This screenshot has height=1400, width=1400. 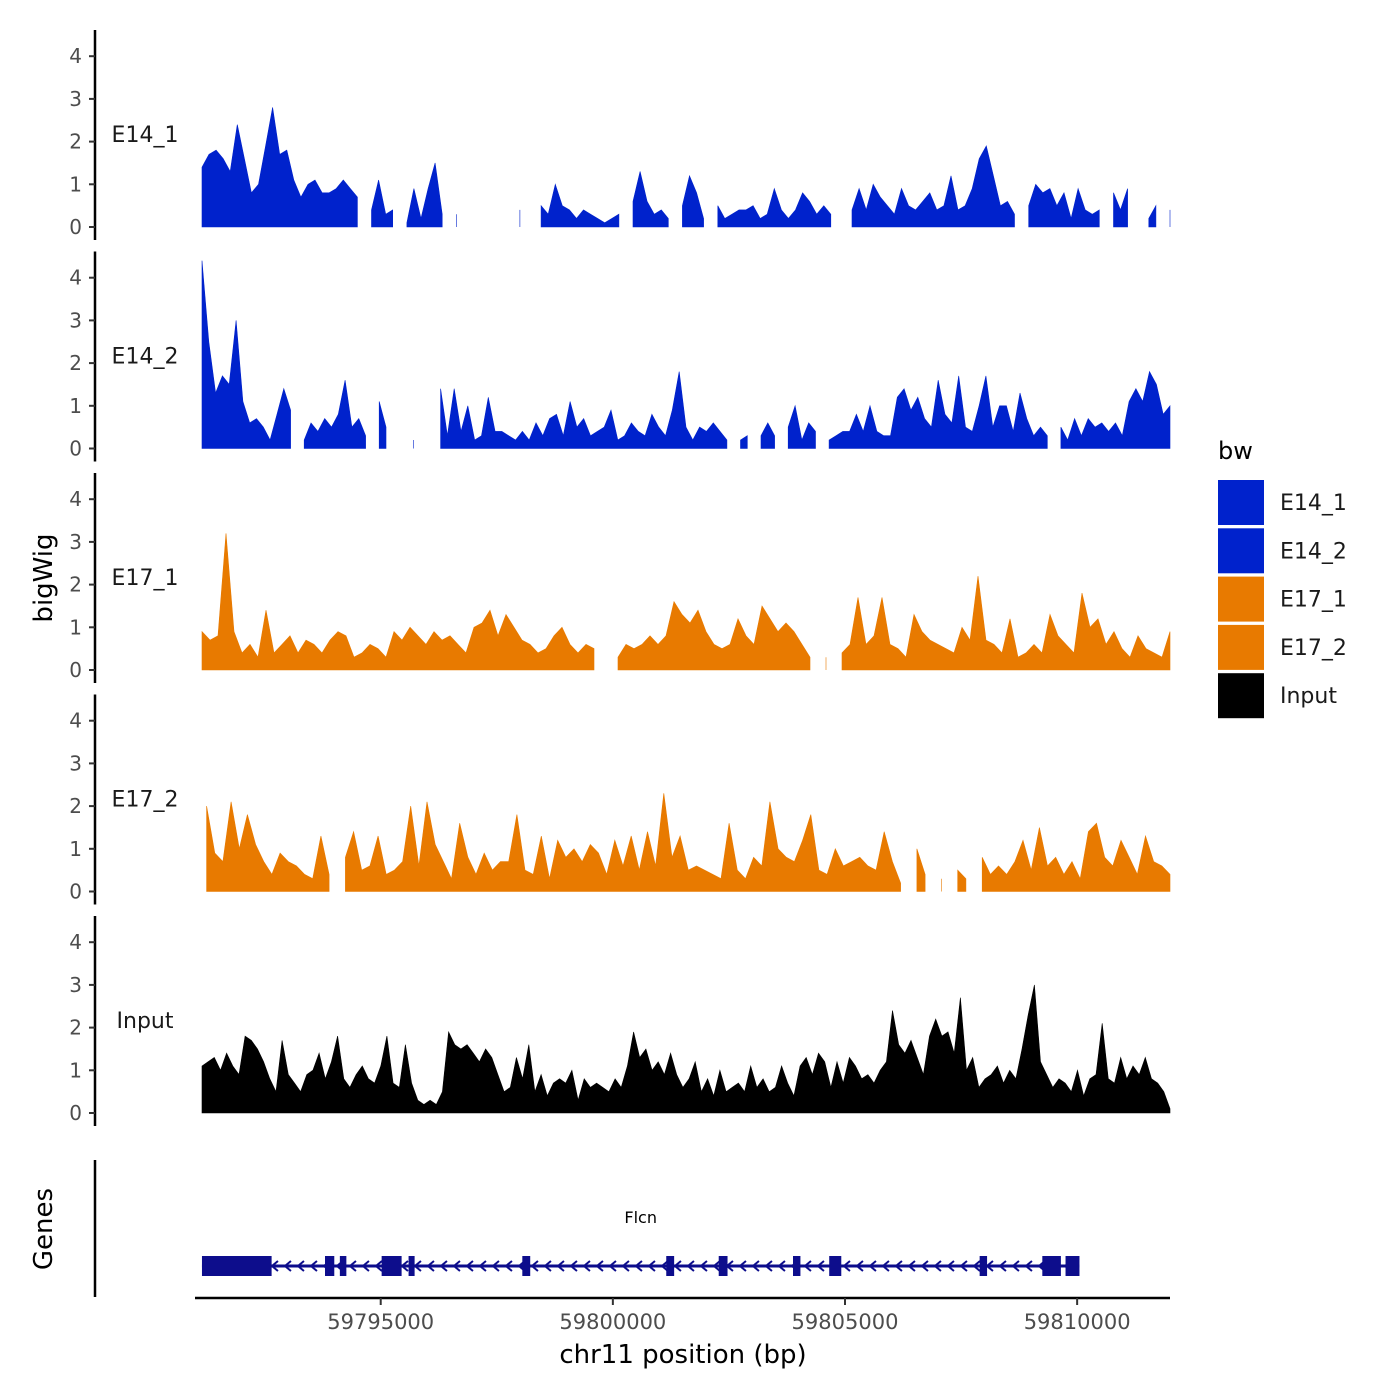 I want to click on legend-item-Input: Input, so click(x=1277, y=696).